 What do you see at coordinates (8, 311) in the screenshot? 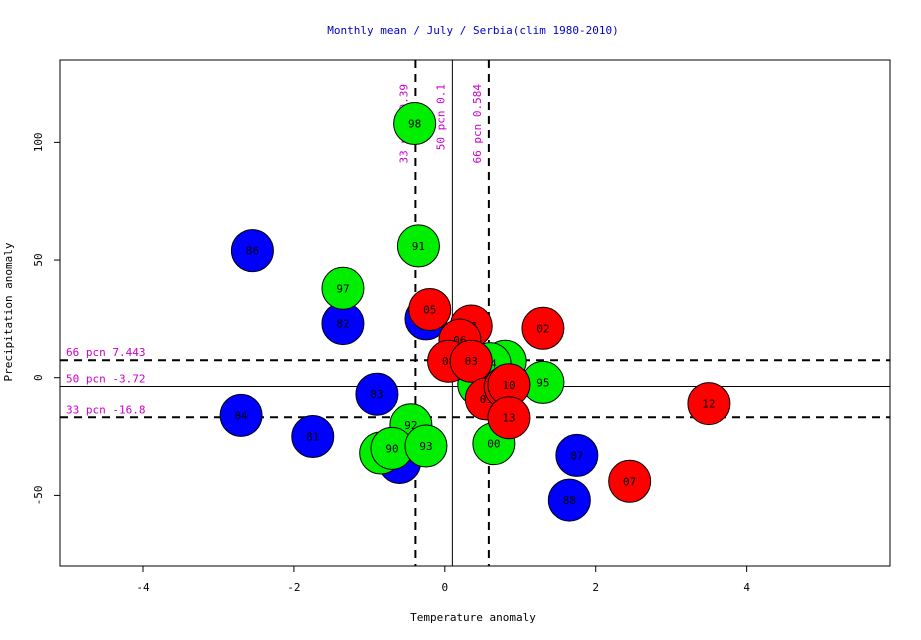
I see `y-axis-label: Precipitation anomaly` at bounding box center [8, 311].